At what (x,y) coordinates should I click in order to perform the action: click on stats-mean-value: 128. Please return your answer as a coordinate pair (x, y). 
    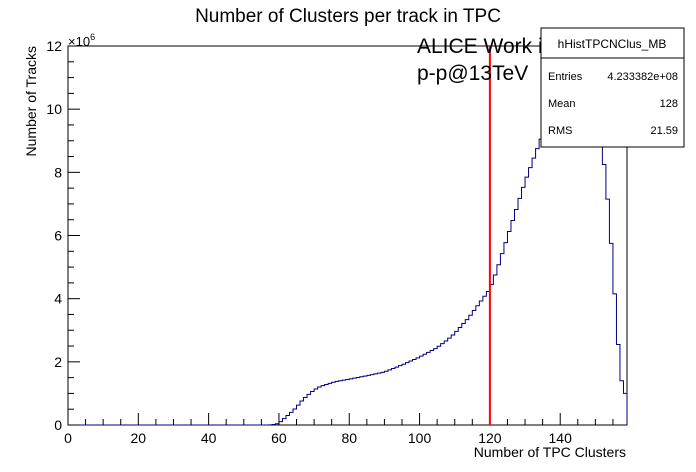
    Looking at the image, I should click on (669, 104).